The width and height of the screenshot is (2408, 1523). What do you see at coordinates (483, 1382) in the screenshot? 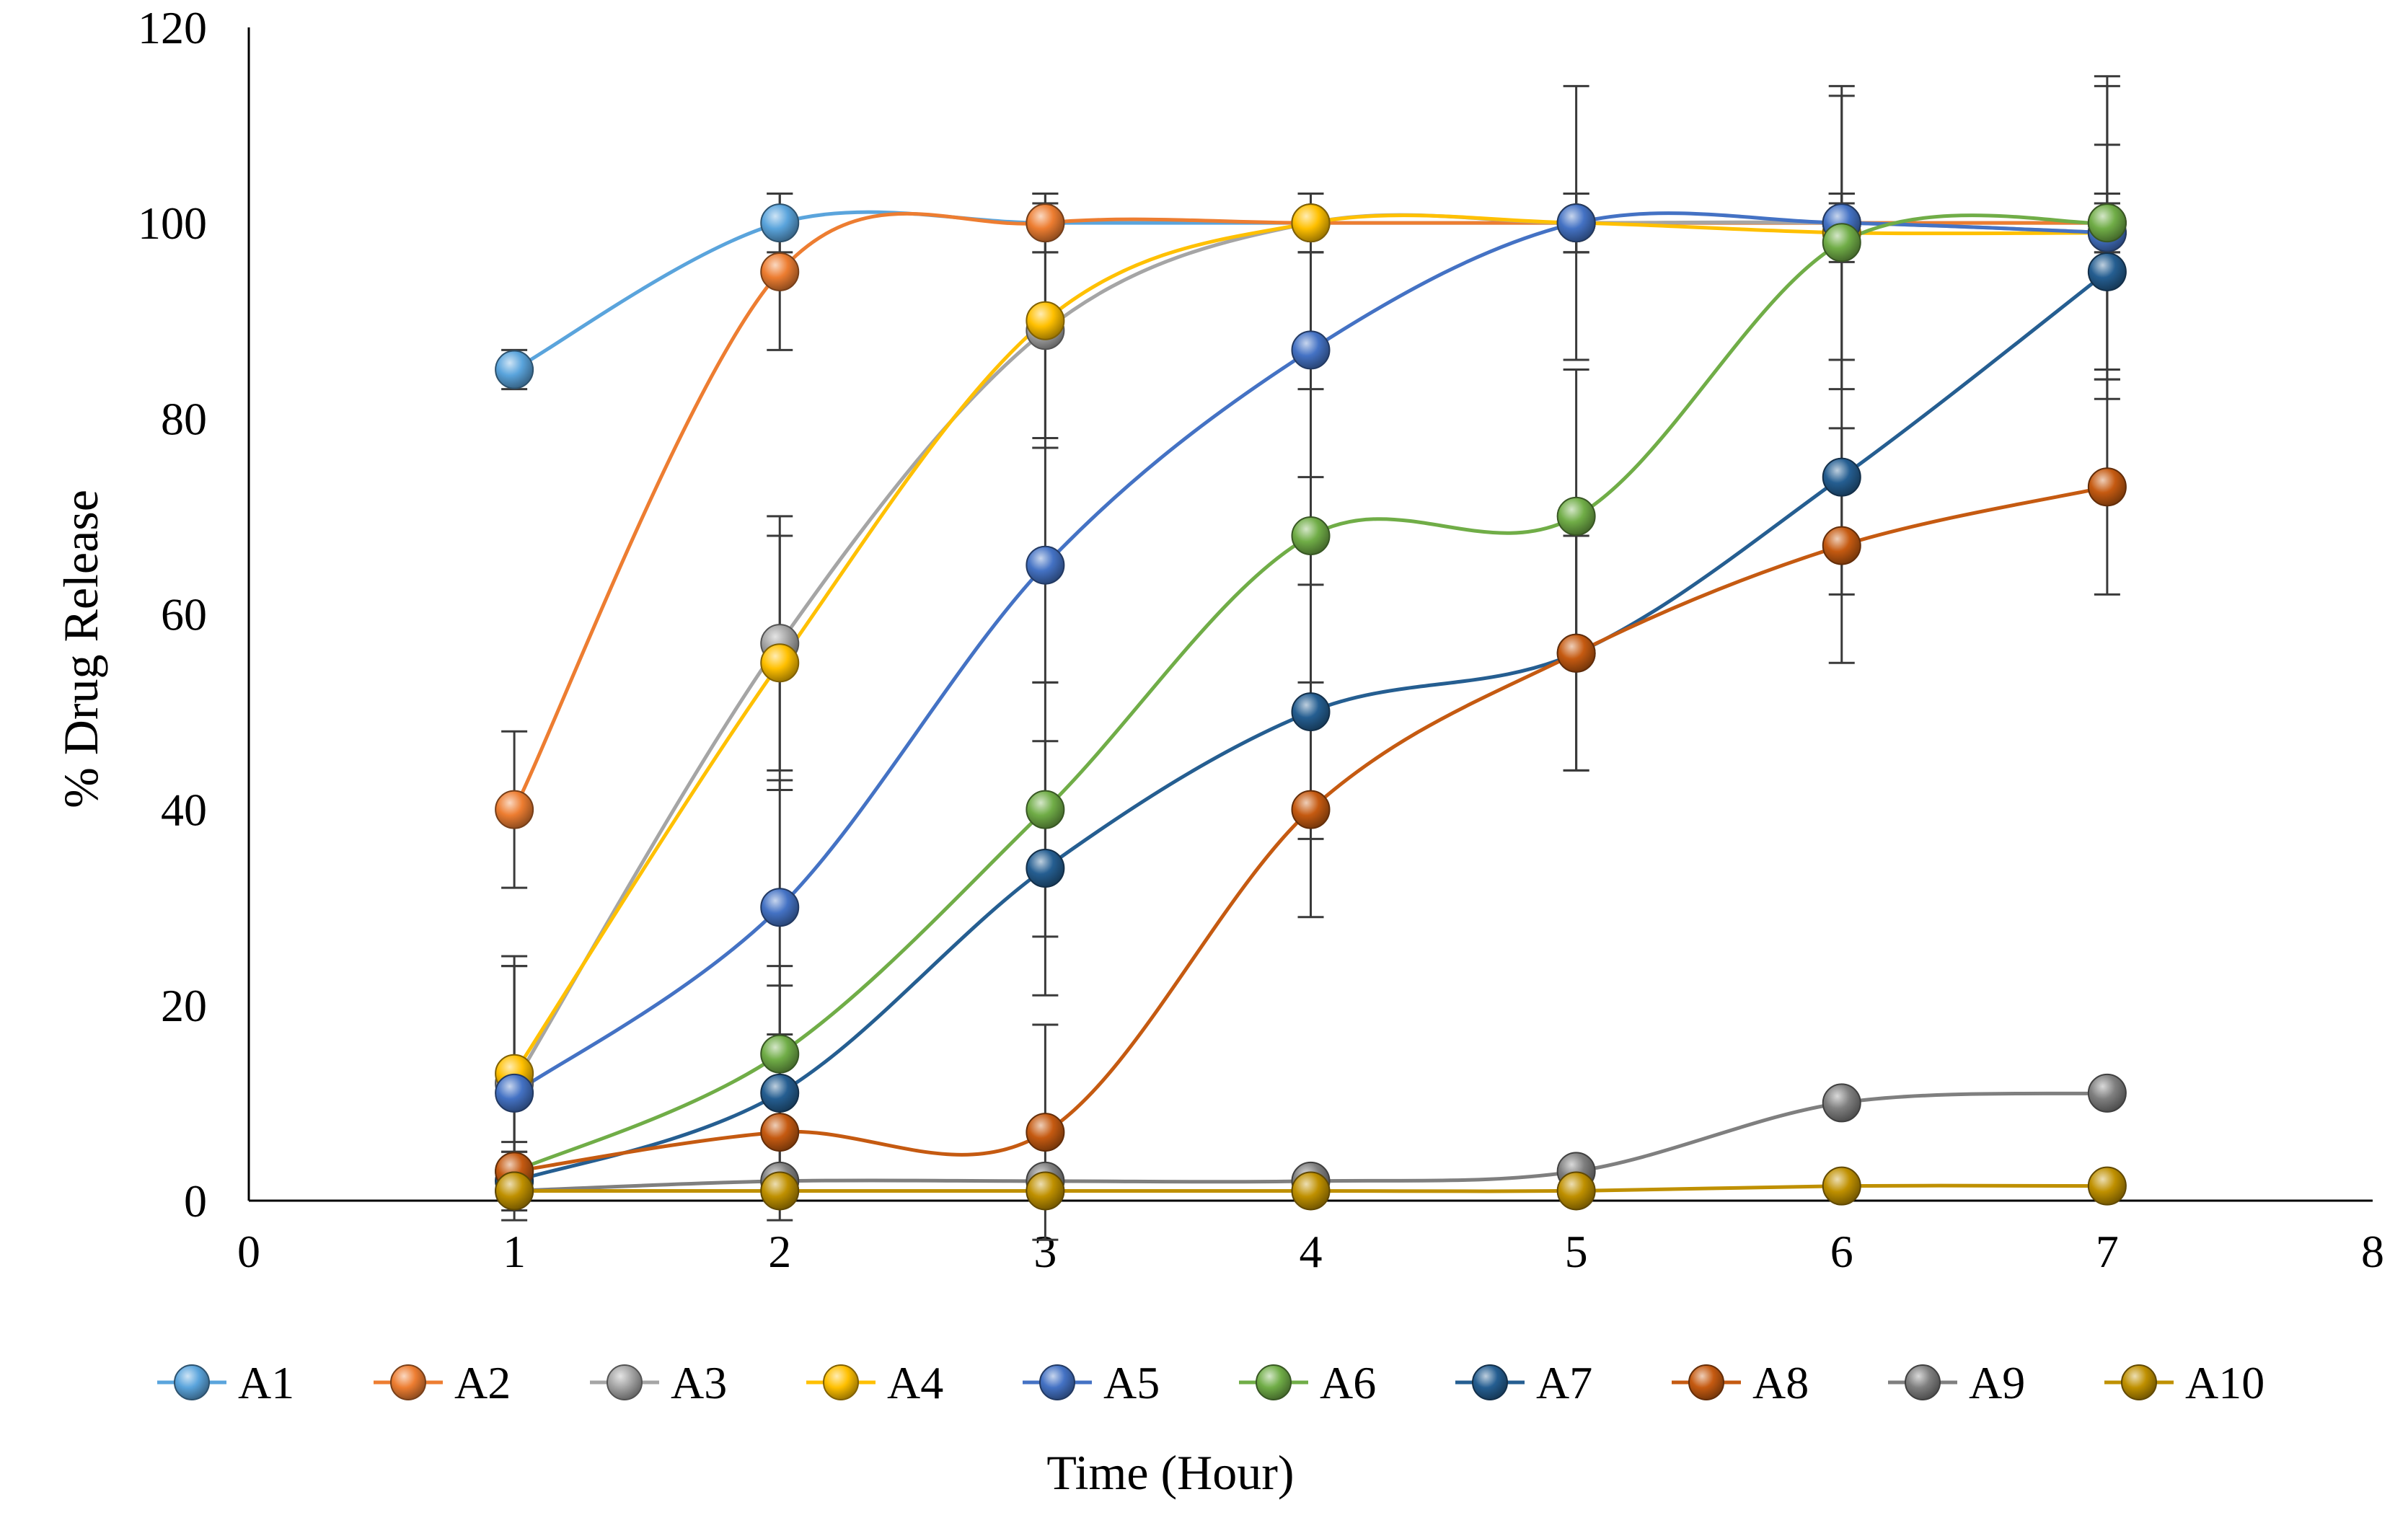
I see `legend-label: A2` at bounding box center [483, 1382].